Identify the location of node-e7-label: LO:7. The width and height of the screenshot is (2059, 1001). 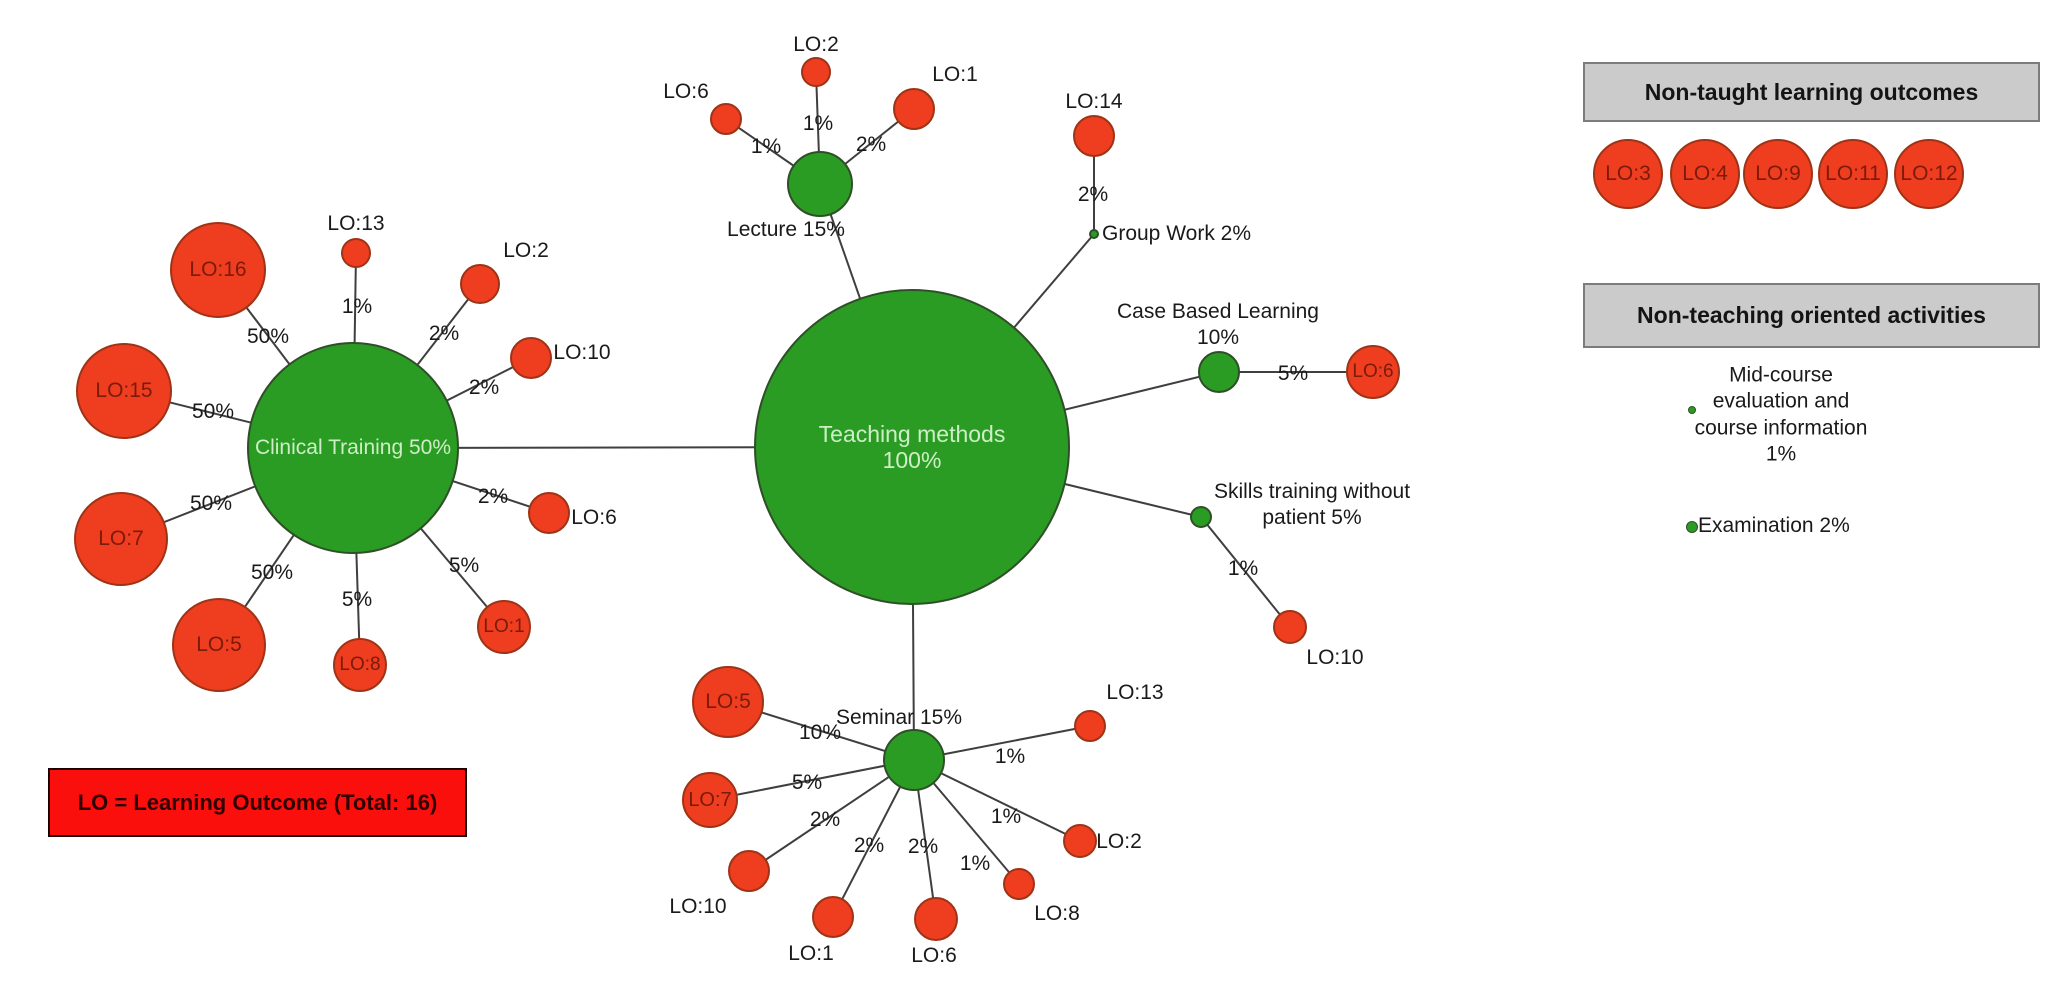
(710, 799).